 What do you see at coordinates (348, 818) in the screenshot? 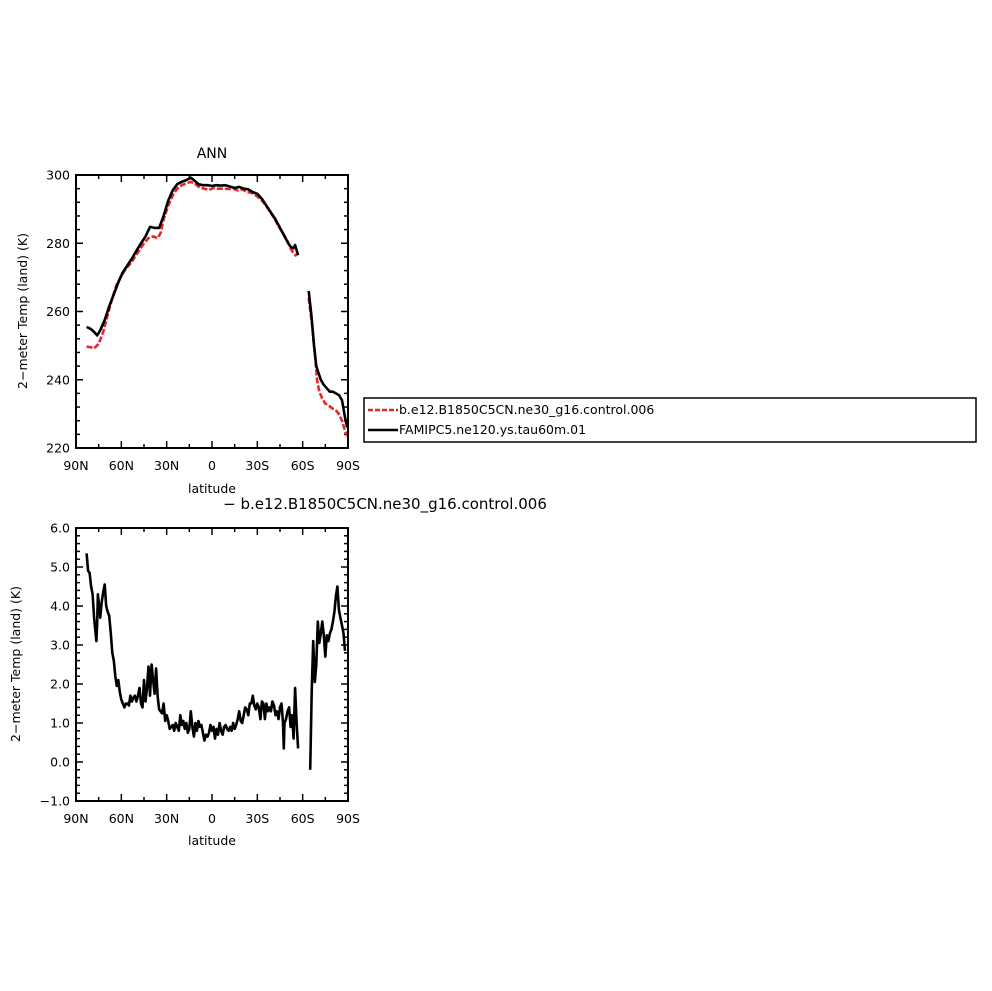
I see `bottom-x-tick-label: 90S` at bounding box center [348, 818].